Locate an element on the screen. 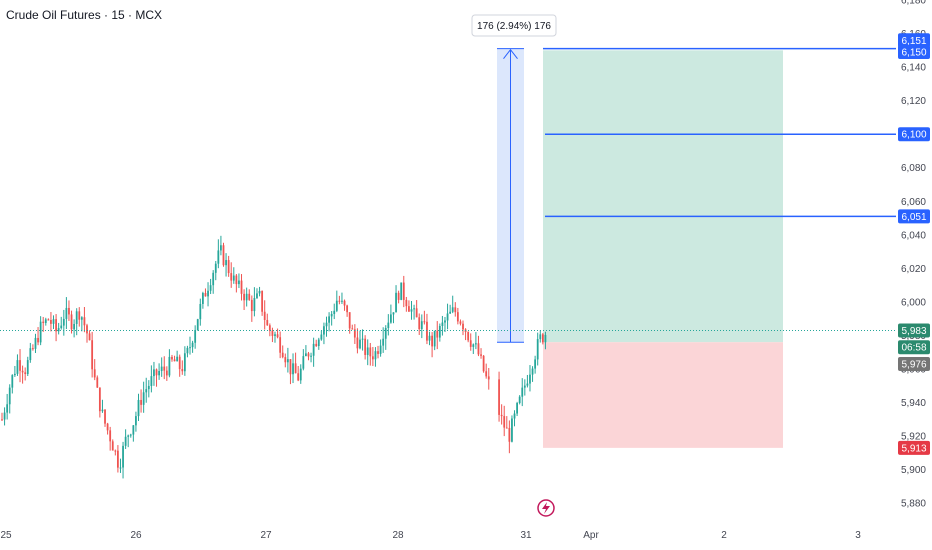 Image resolution: width=932 pixels, height=550 pixels. lightning-bolt-icon is located at coordinates (546, 508).